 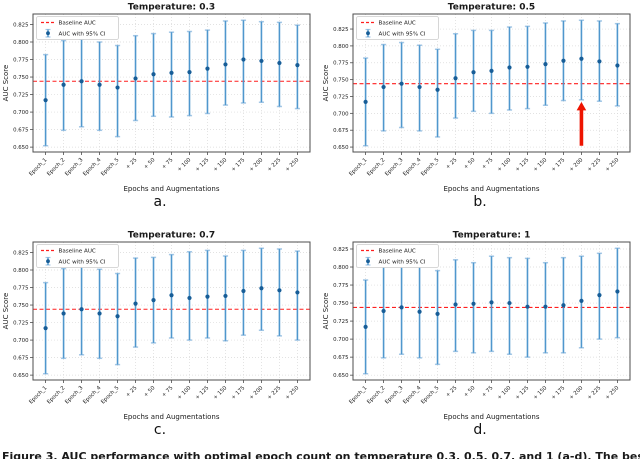 I want to click on chart-title: Temperature: 0.7, so click(x=171, y=236).